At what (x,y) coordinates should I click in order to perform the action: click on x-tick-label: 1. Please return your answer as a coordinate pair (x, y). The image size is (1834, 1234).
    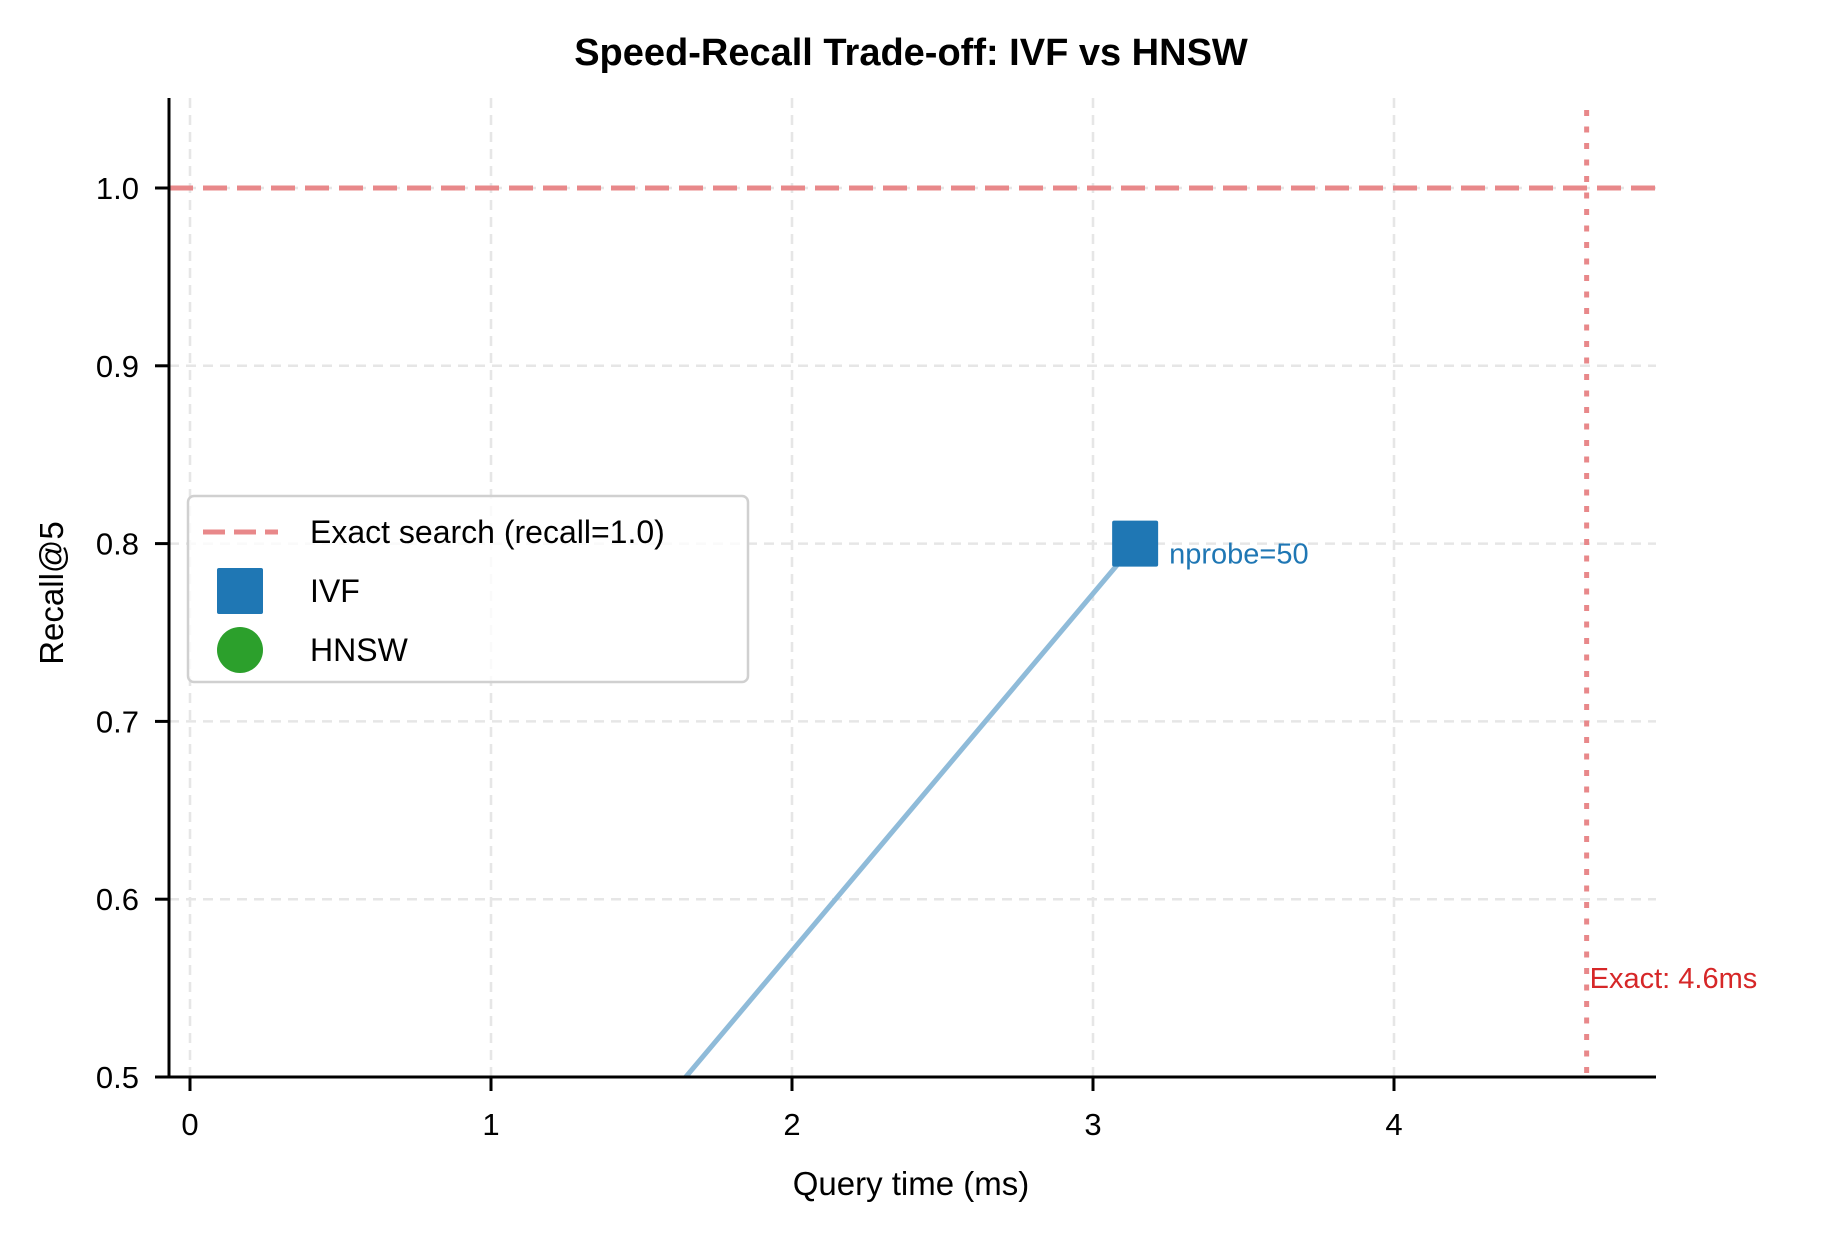
    Looking at the image, I should click on (490, 1124).